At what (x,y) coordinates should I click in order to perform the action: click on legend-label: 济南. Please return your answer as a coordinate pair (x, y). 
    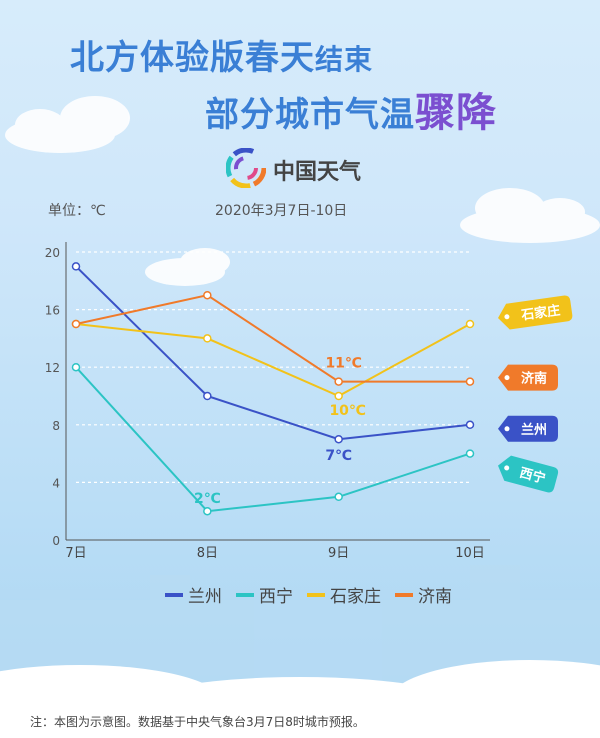
    Looking at the image, I should click on (435, 597).